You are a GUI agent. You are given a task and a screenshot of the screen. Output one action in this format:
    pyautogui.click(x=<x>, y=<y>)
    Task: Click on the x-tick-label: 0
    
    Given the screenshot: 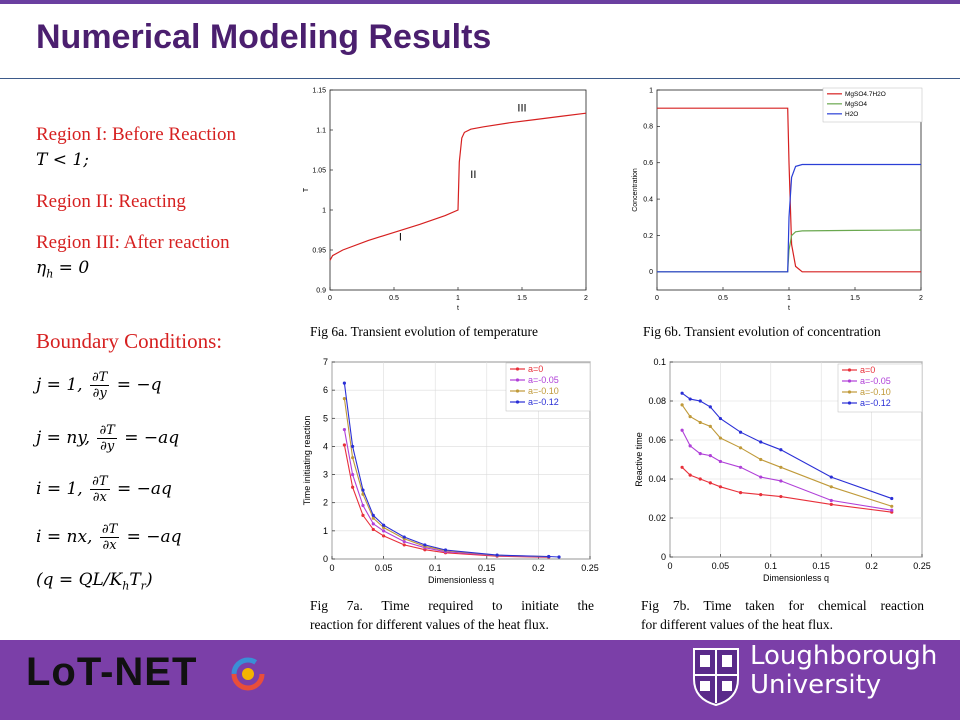 What is the action you would take?
    pyautogui.click(x=657, y=298)
    